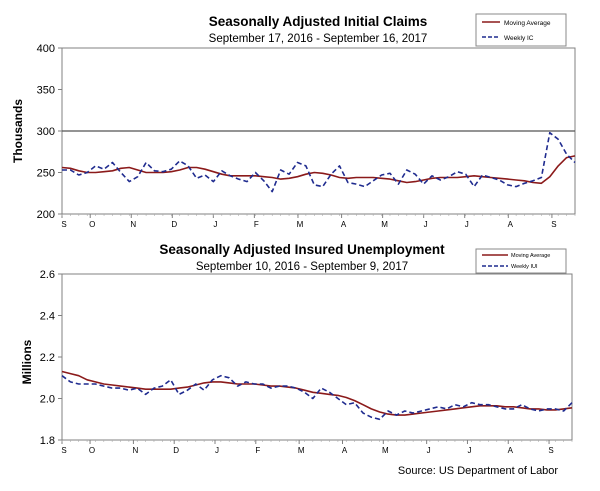 The image size is (600, 491). Describe the element at coordinates (47, 400) in the screenshot. I see `y-tick-label: 2.0` at that location.